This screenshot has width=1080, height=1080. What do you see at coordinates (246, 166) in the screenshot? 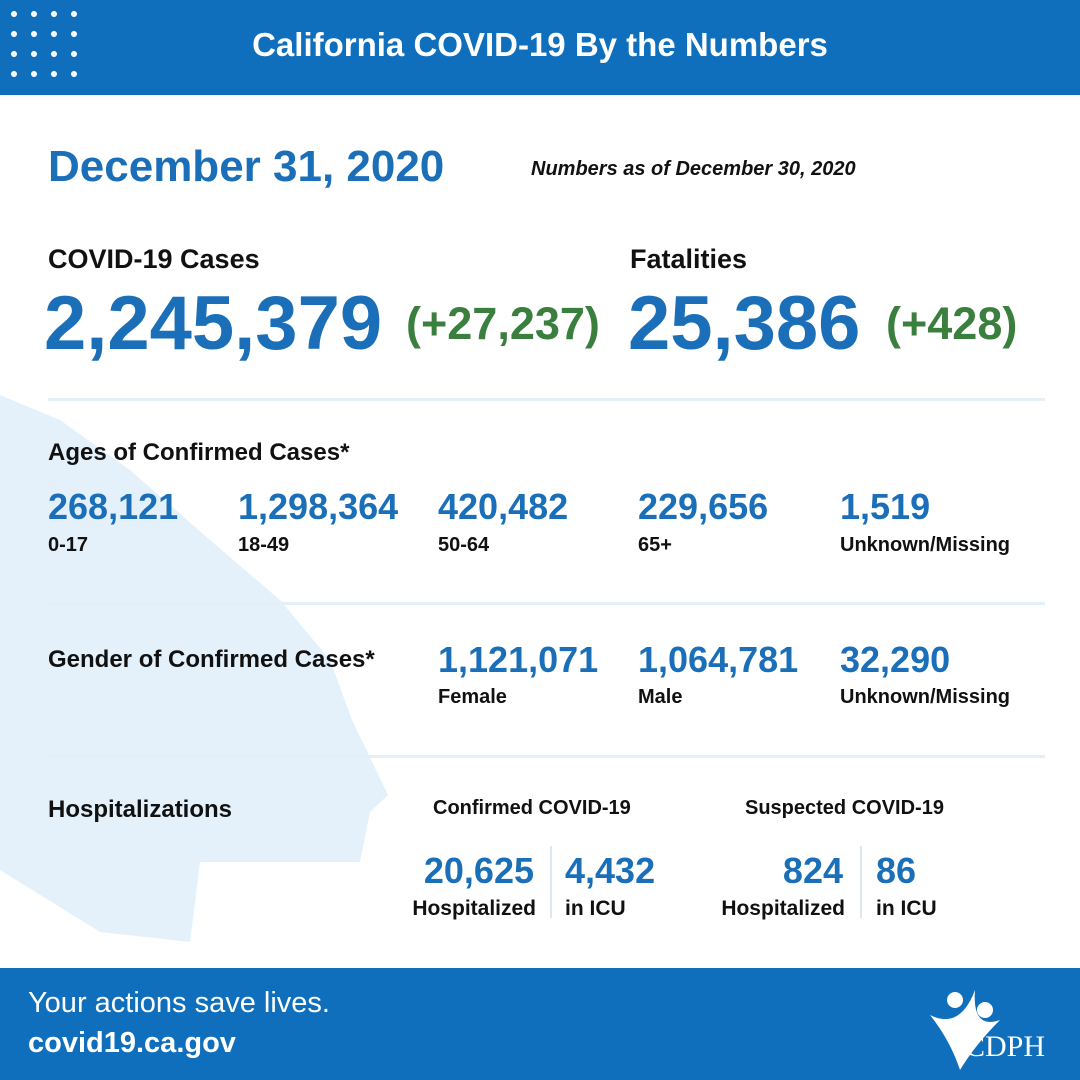
I see `date: December 31, 2020` at bounding box center [246, 166].